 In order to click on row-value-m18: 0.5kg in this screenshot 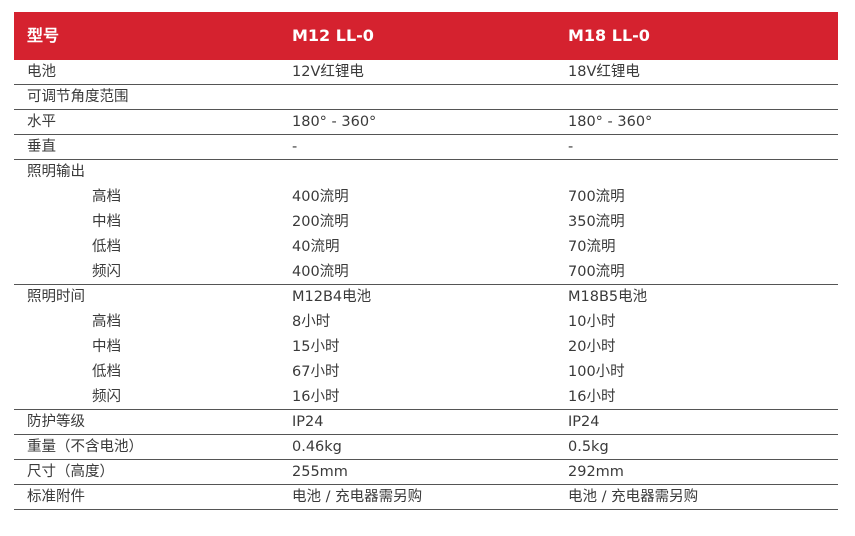, I will do `click(588, 447)`.